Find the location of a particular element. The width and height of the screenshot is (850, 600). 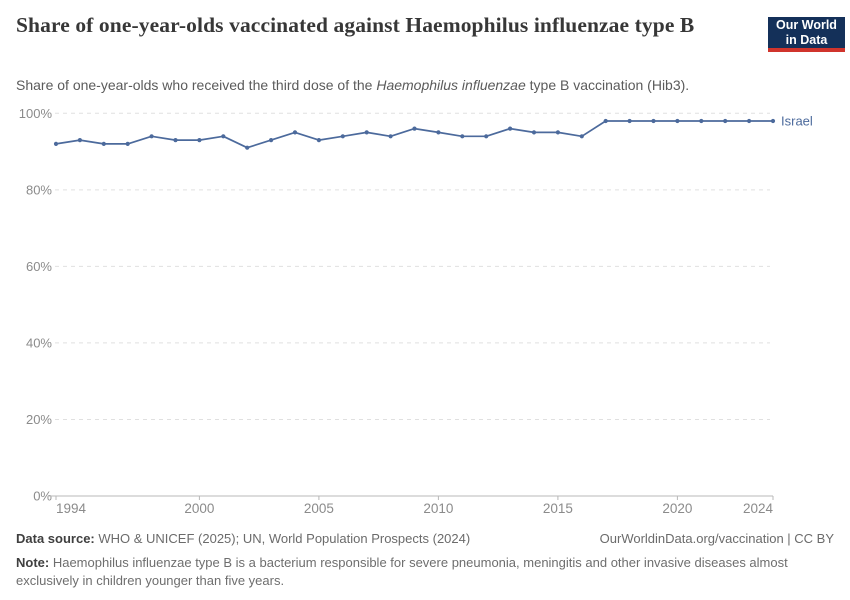

note-label: Note: is located at coordinates (33, 562).